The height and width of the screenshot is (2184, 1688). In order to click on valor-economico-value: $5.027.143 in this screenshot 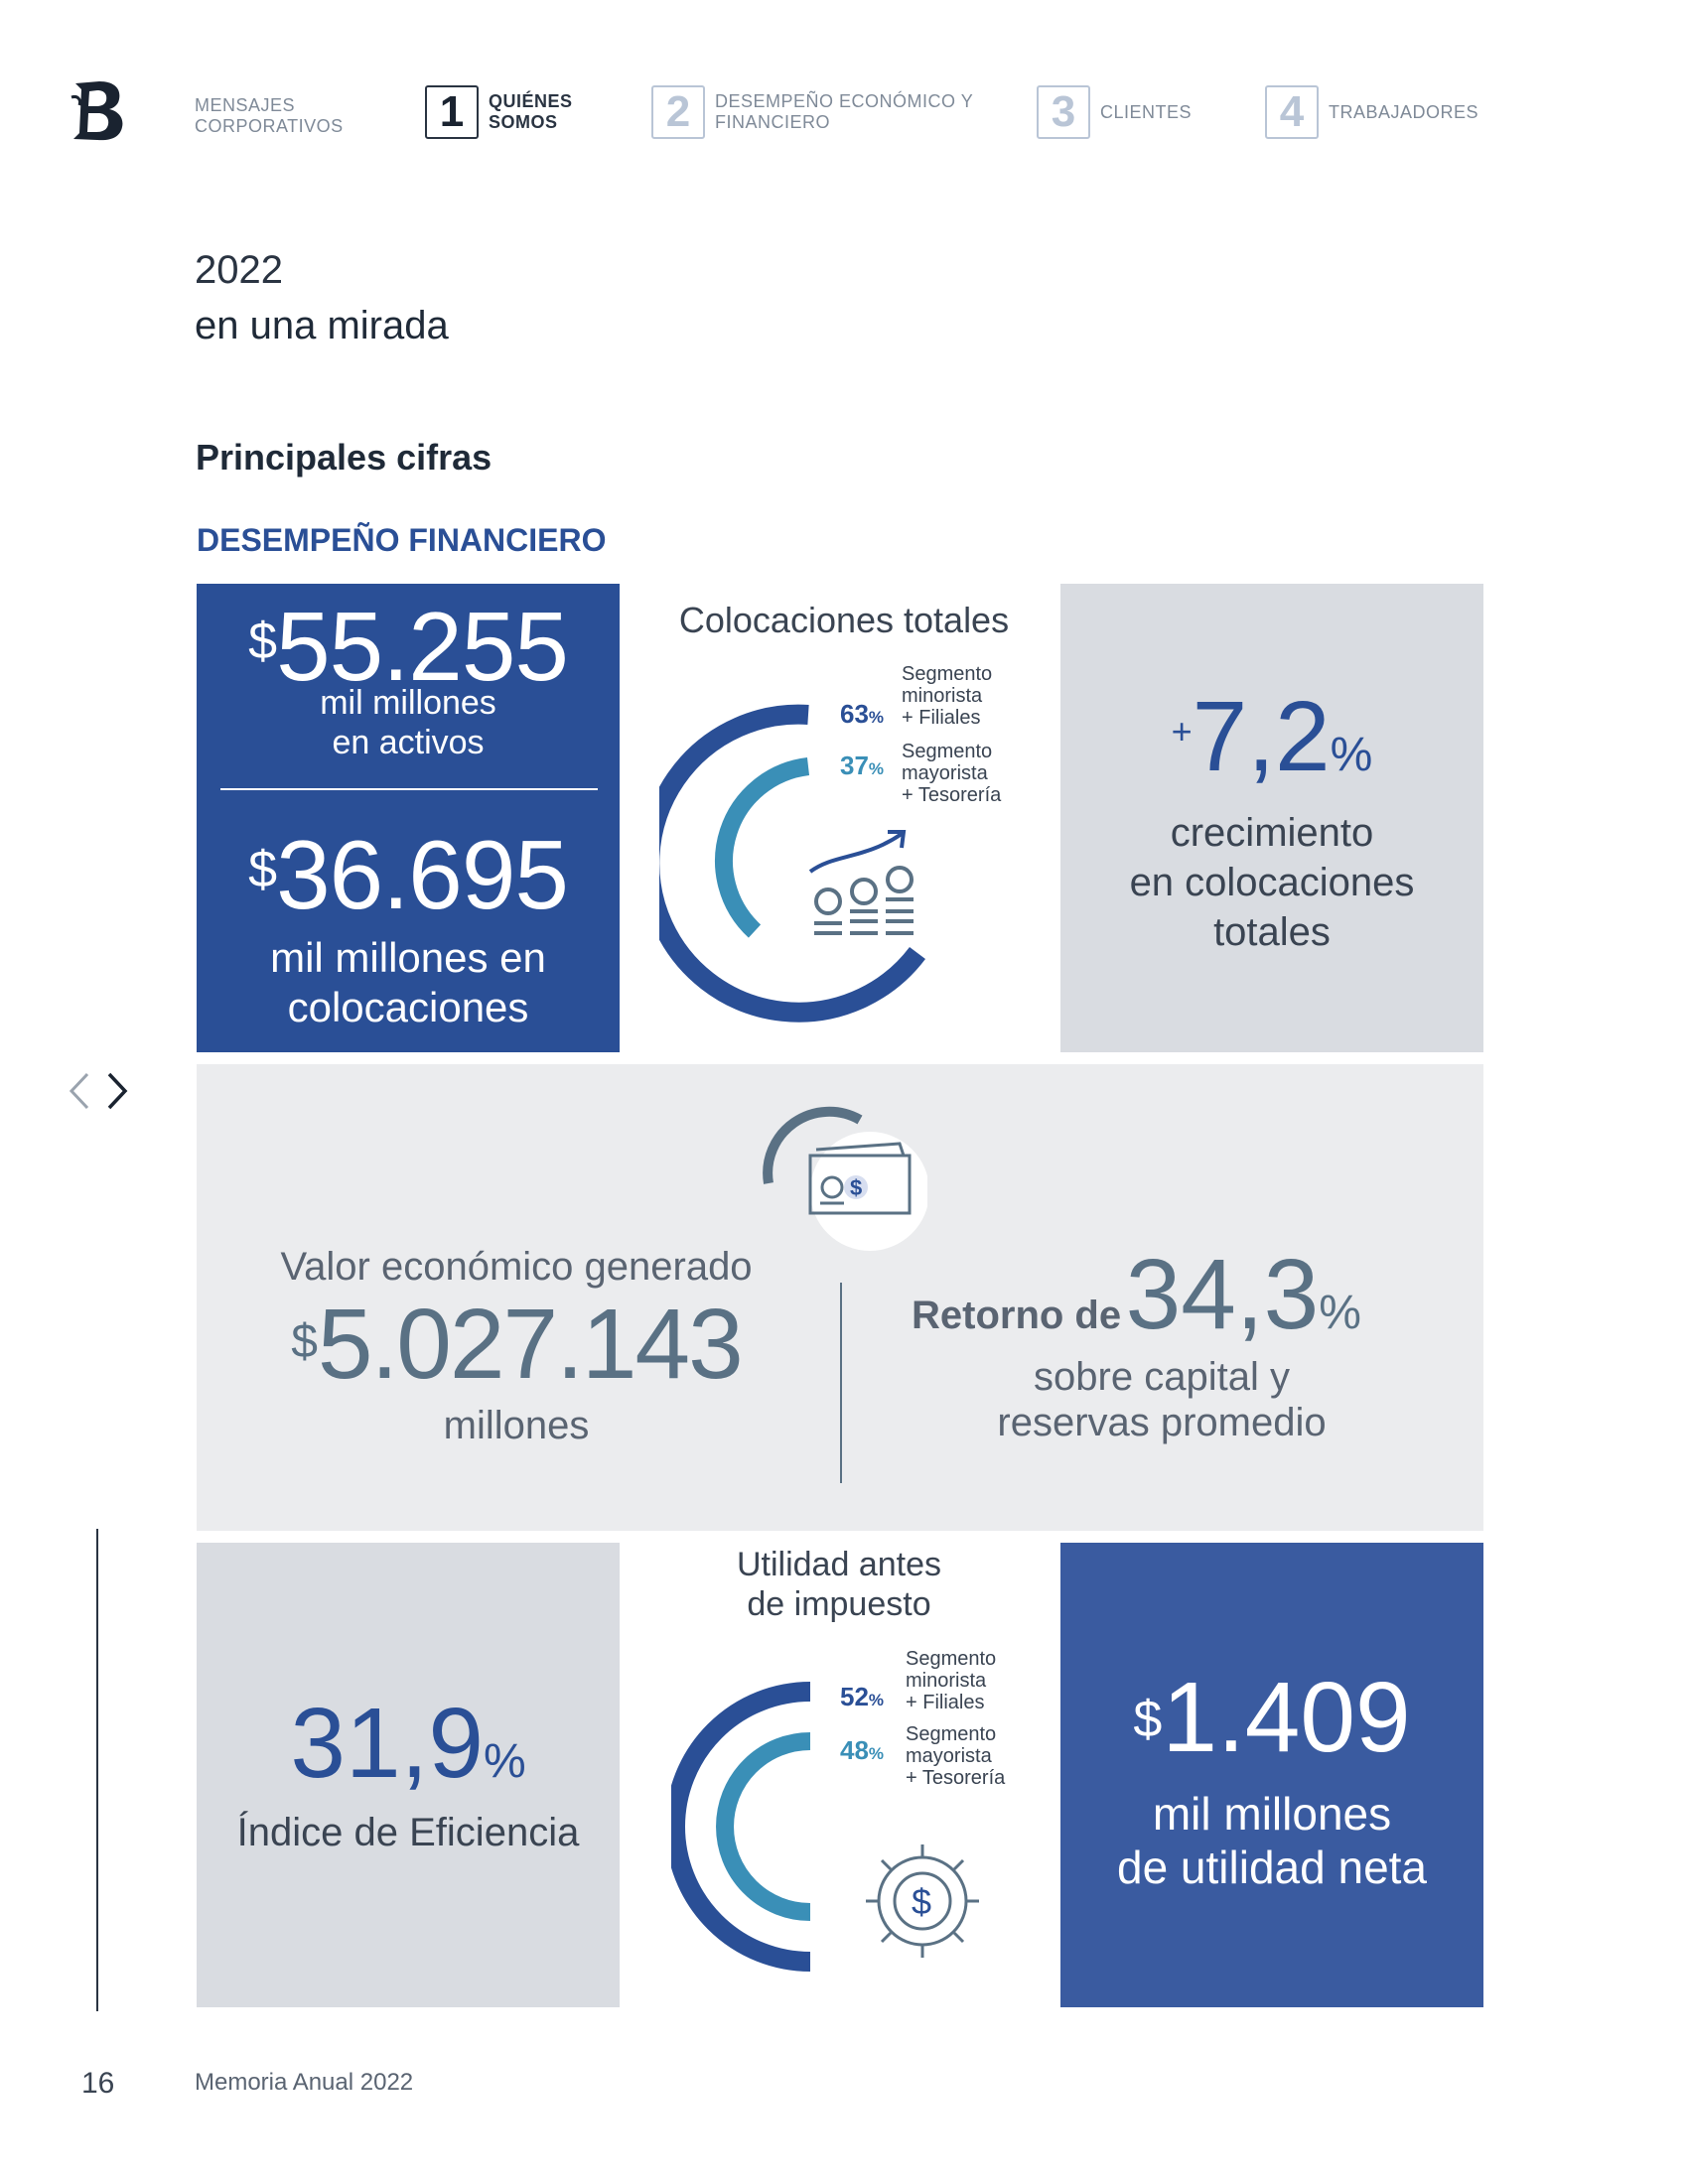, I will do `click(517, 1344)`.